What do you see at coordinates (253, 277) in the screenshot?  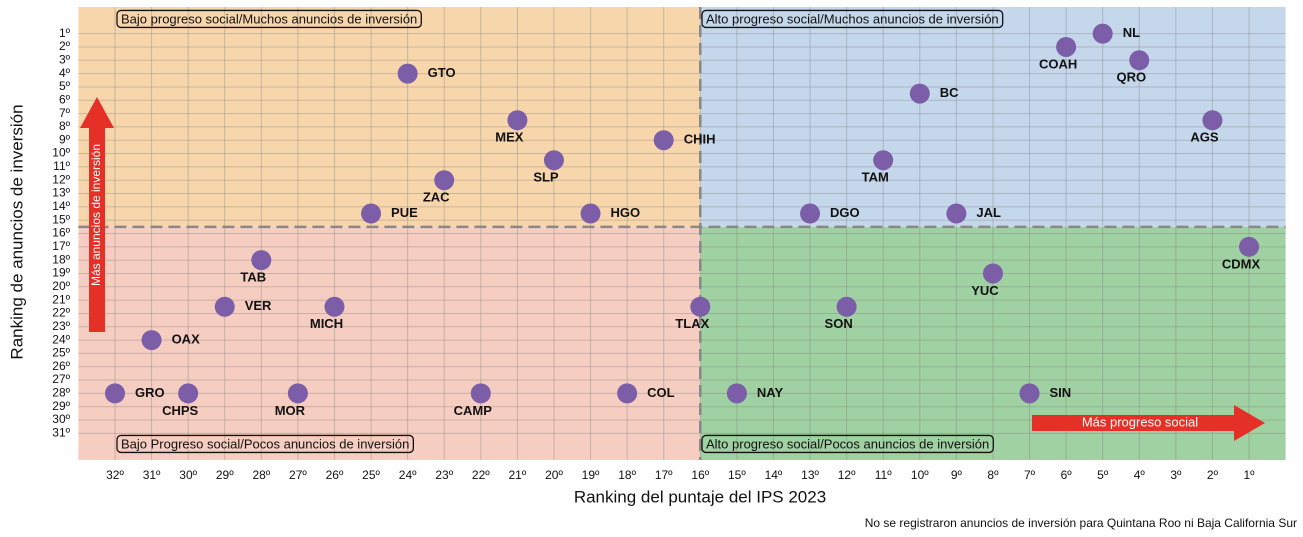 I see `point-label: TAB` at bounding box center [253, 277].